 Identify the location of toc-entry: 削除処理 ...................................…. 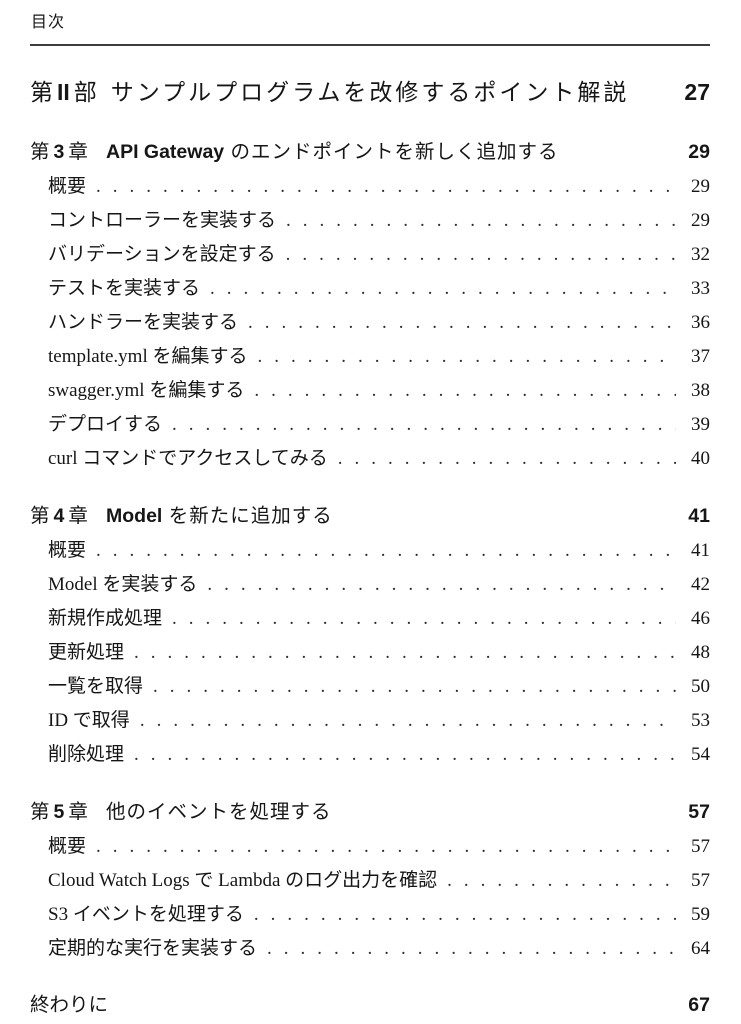
(370, 755).